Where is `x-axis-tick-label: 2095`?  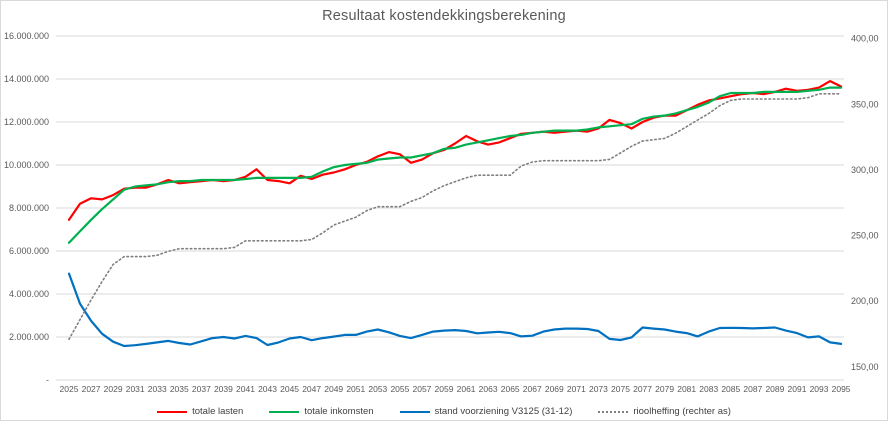
x-axis-tick-label: 2095 is located at coordinates (841, 389).